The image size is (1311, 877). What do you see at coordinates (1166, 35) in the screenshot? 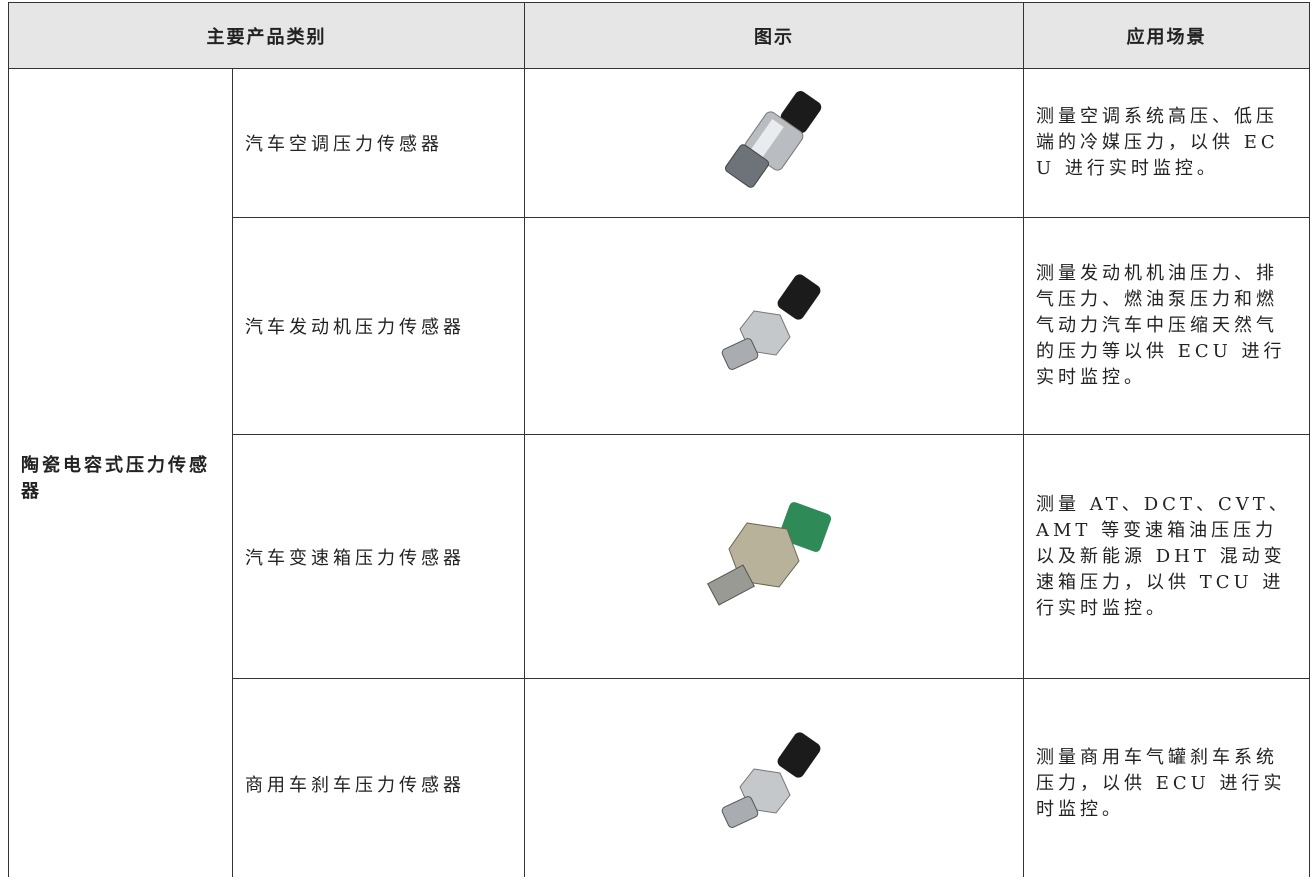
I see `header-cell: 应用场景` at bounding box center [1166, 35].